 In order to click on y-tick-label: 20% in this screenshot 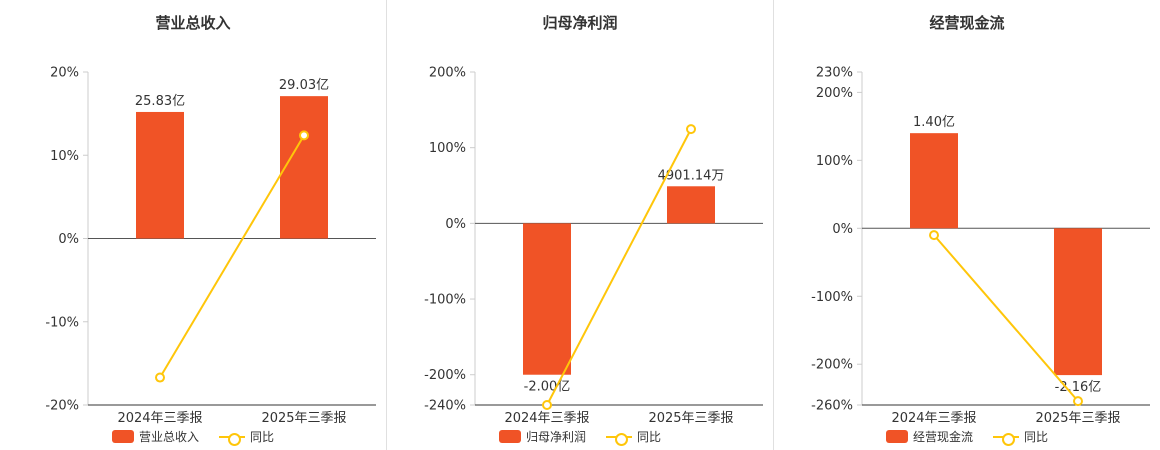, I will do `click(64, 73)`.